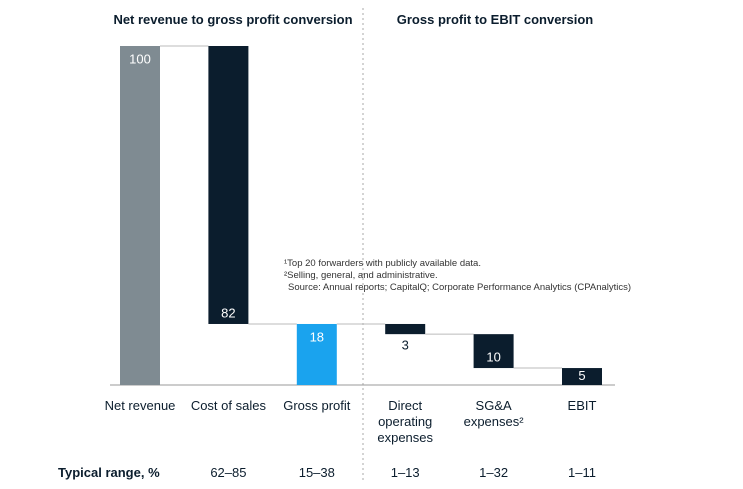 The width and height of the screenshot is (743, 489). What do you see at coordinates (316, 472) in the screenshot?
I see `range-value: 15–38` at bounding box center [316, 472].